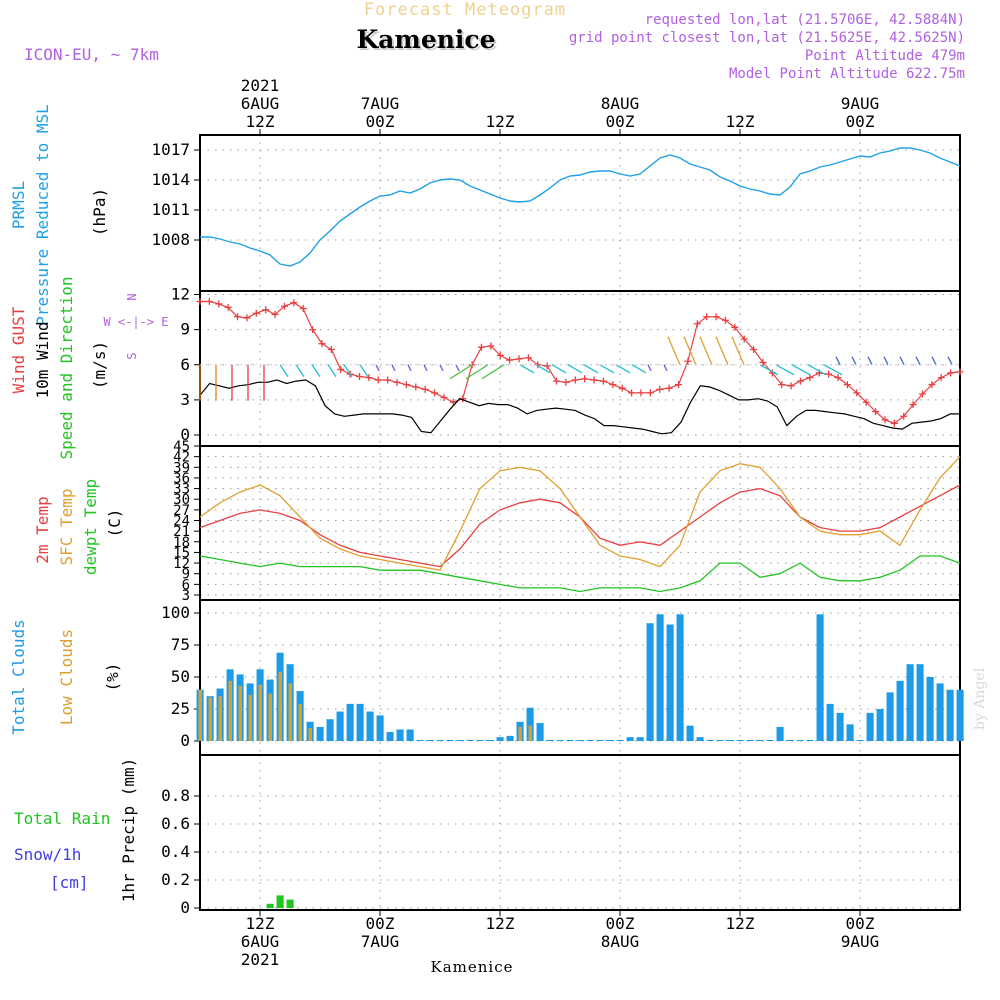 The image size is (1000, 1000). Describe the element at coordinates (860, 941) in the screenshot. I see `bottom-time-label-5-1: 9AUG` at that location.